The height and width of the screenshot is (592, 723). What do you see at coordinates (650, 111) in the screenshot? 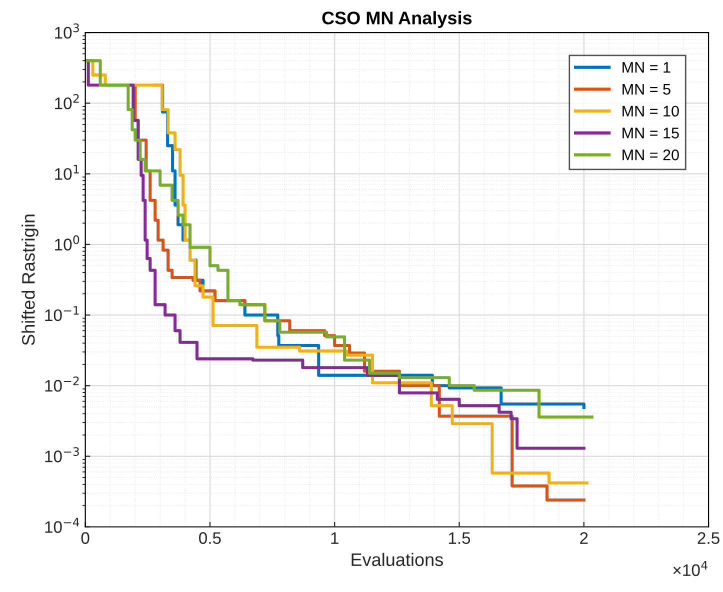
I see `legend-label: MN = 10` at bounding box center [650, 111].